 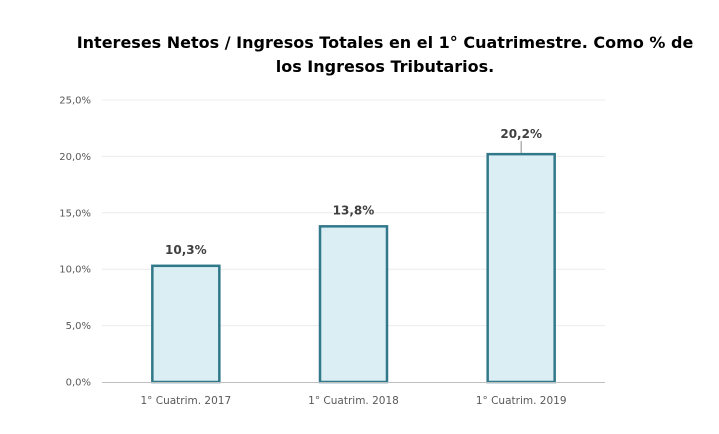 What do you see at coordinates (521, 134) in the screenshot?
I see `data-label: 20,2%` at bounding box center [521, 134].